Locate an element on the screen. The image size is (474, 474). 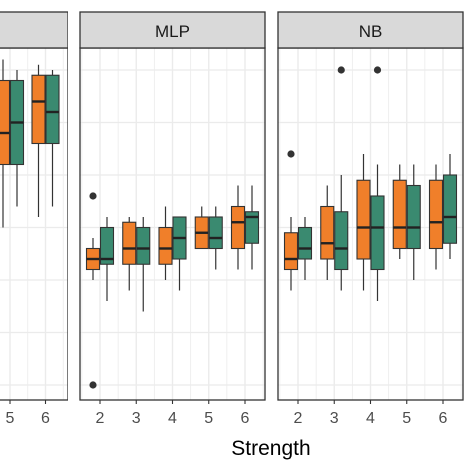
facet-strip-label: NB is located at coordinates (371, 31).